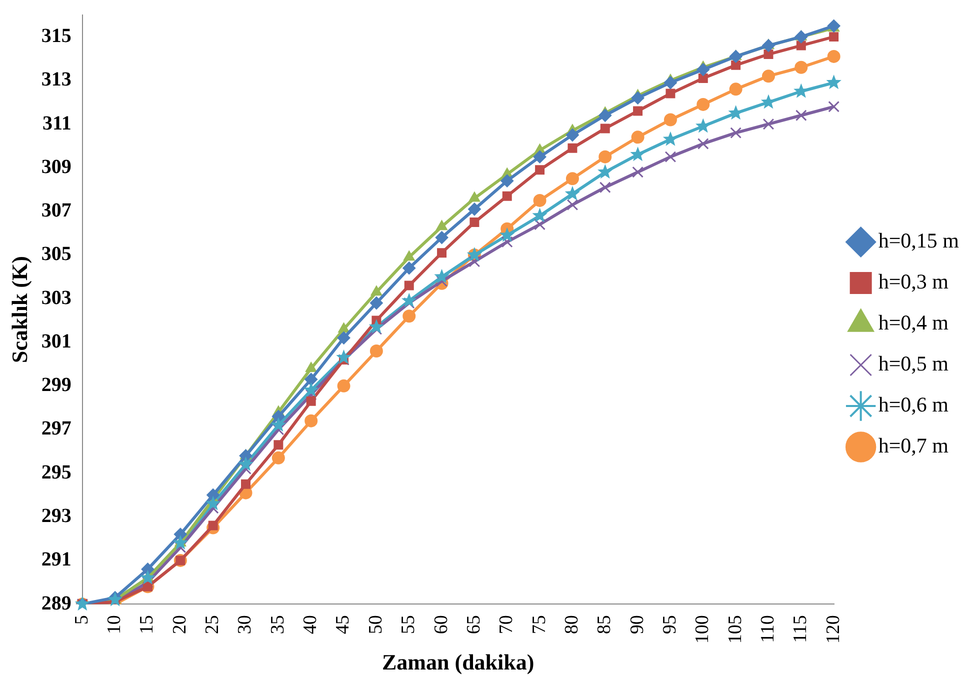  What do you see at coordinates (277, 624) in the screenshot?
I see `x-tick-label: 35` at bounding box center [277, 624].